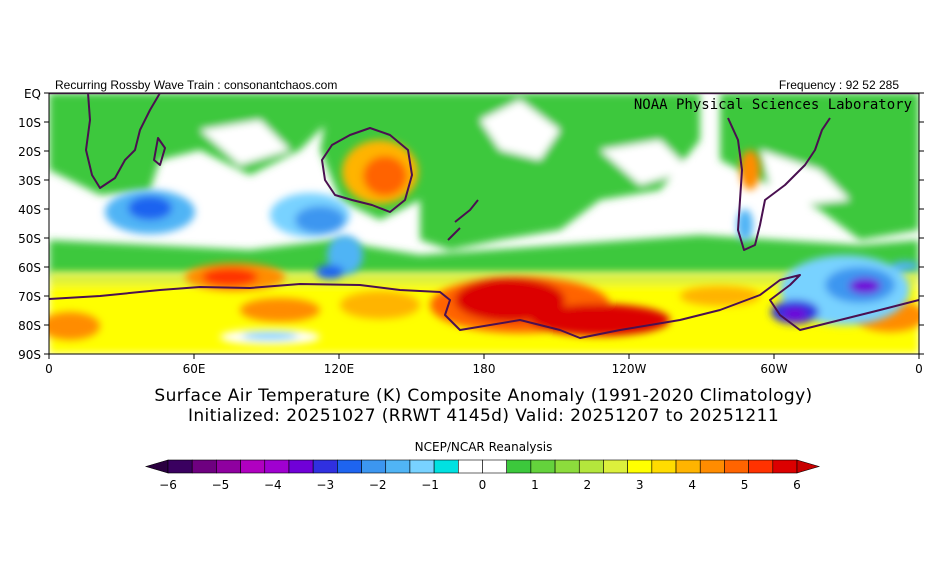  I want to click on lon-tick-label: 180, so click(484, 369).